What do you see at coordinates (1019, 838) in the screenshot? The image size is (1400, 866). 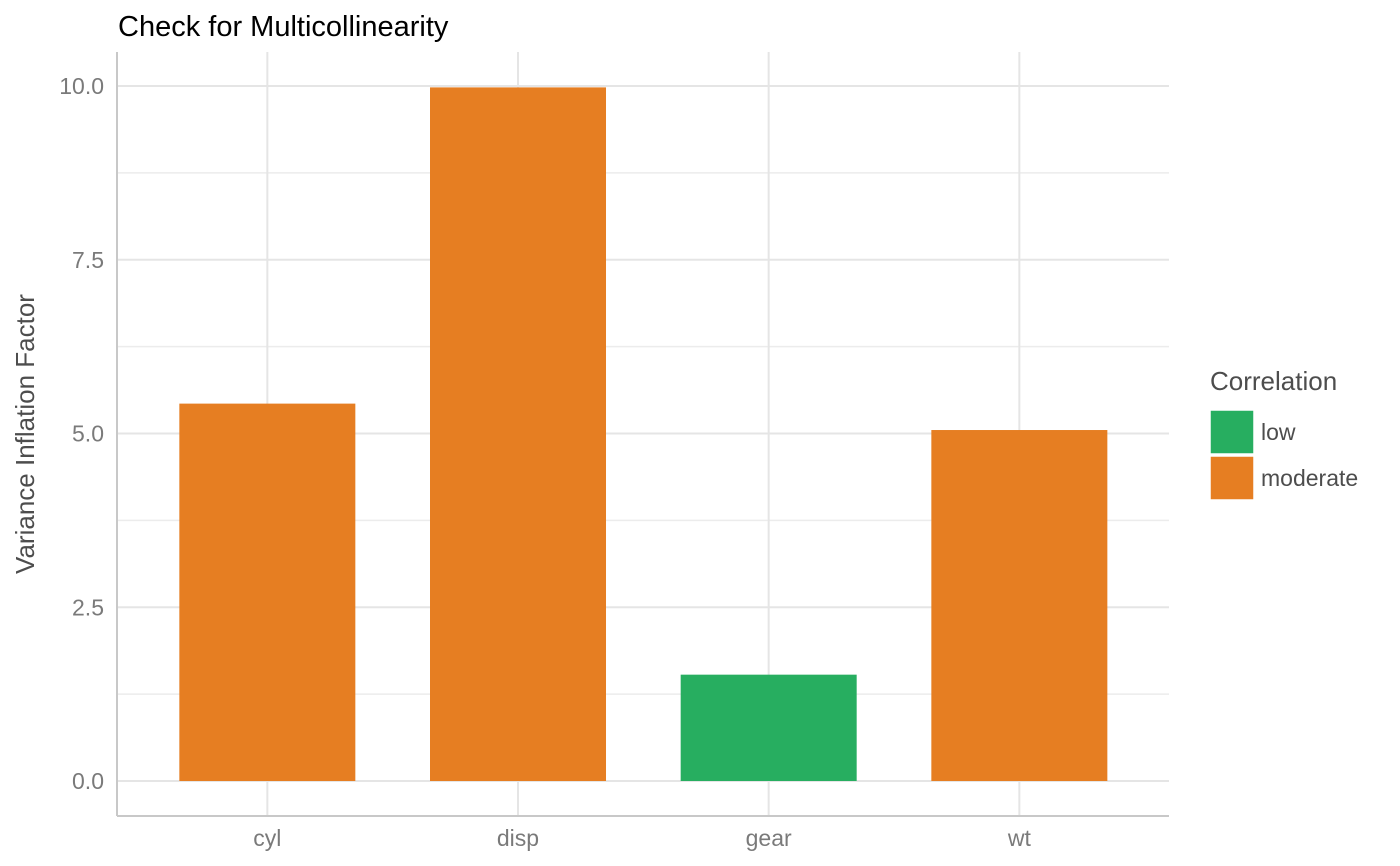 I see `x-tick-label: wt` at bounding box center [1019, 838].